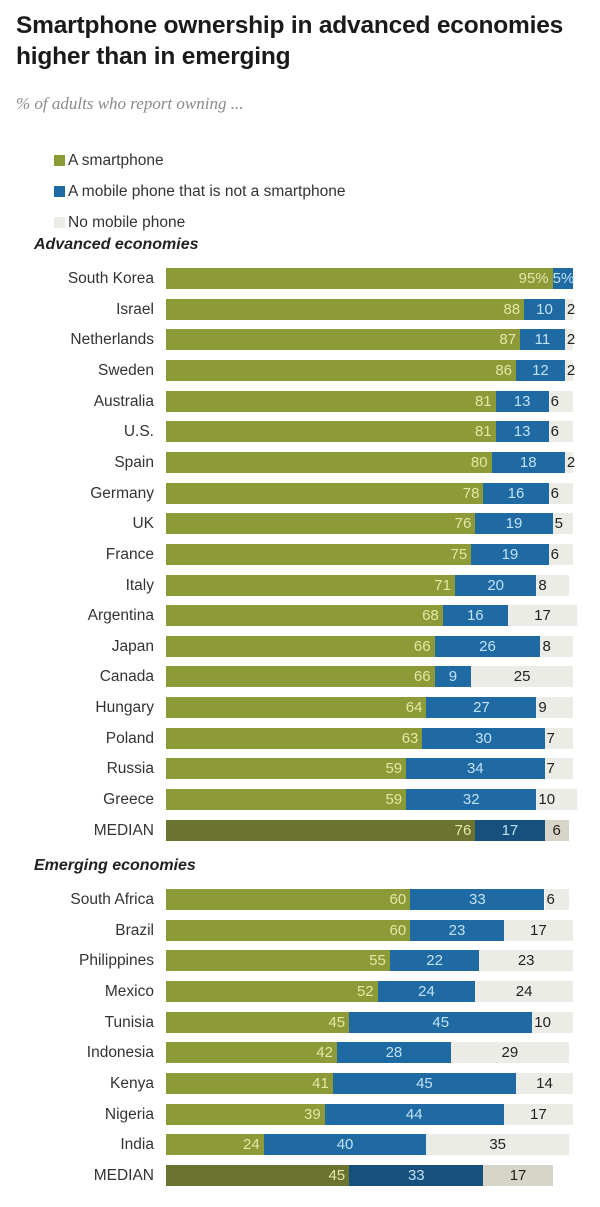 This screenshot has height=1207, width=600. What do you see at coordinates (542, 1022) in the screenshot?
I see `data-label: 10` at bounding box center [542, 1022].